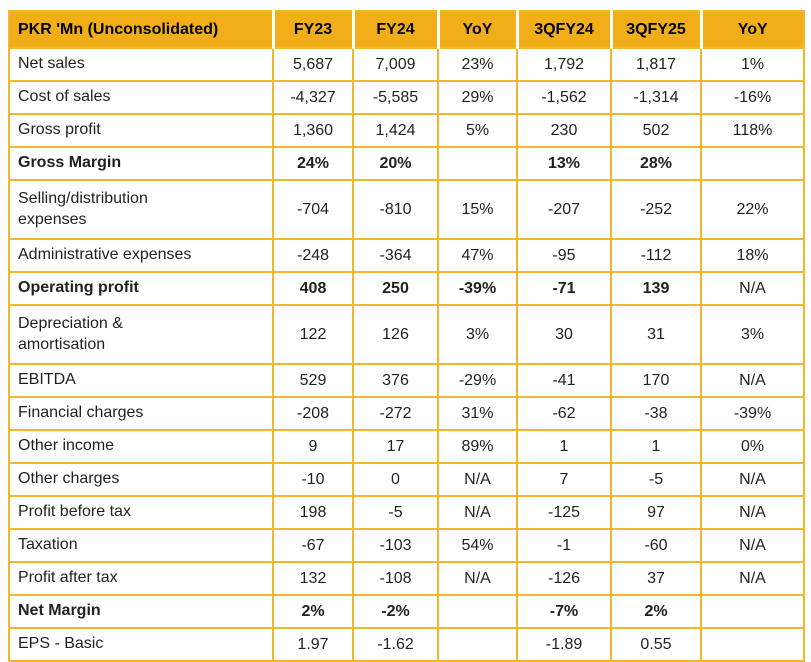 This screenshot has height=662, width=811. What do you see at coordinates (406, 545) in the screenshot?
I see `table-row: Taxation -67 -103 54% -1 -60 N/A` at bounding box center [406, 545].